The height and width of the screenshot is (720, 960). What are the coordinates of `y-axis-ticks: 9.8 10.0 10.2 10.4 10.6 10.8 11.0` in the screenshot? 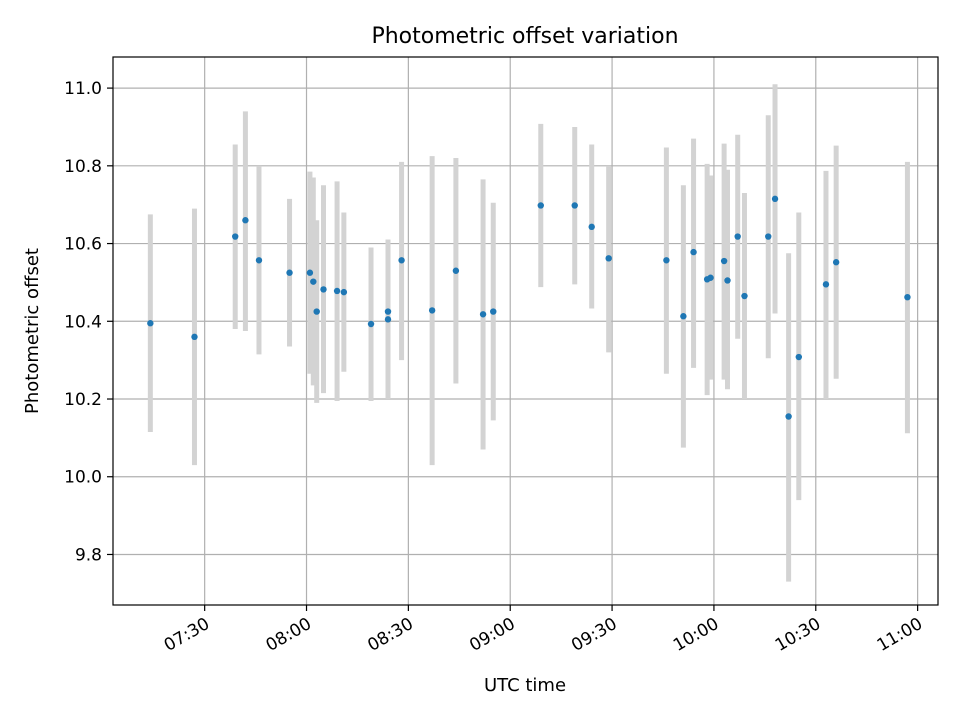 It's located at (88, 322).